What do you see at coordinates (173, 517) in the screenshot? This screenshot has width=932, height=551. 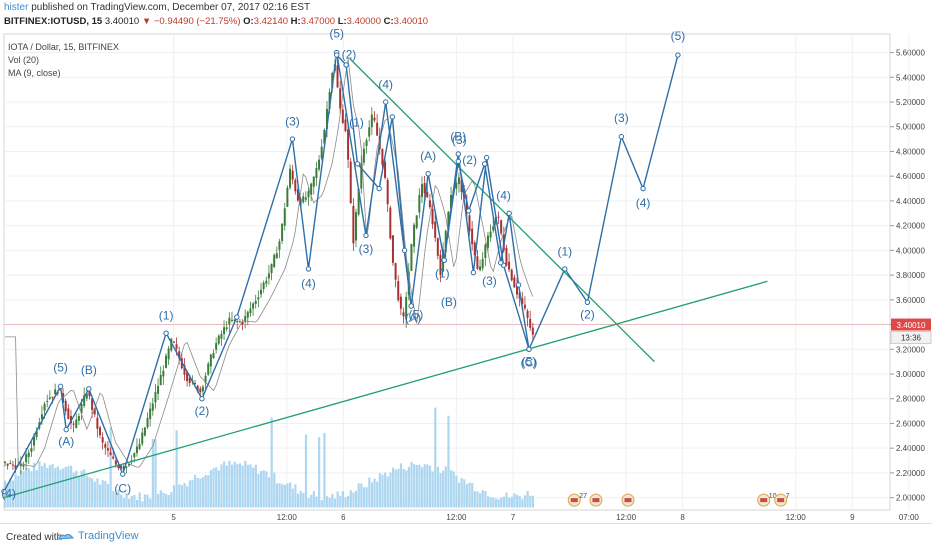 I see `x-tick-label: 5` at bounding box center [173, 517].